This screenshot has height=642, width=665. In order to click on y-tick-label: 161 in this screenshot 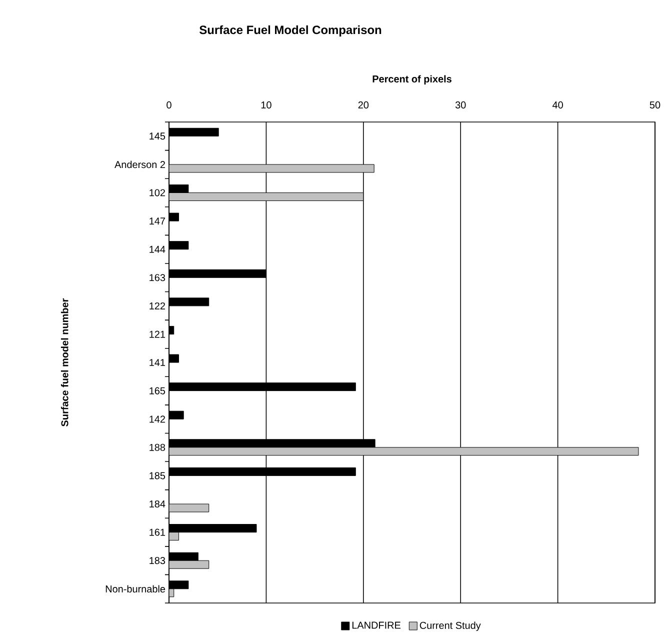, I will do `click(157, 532)`.